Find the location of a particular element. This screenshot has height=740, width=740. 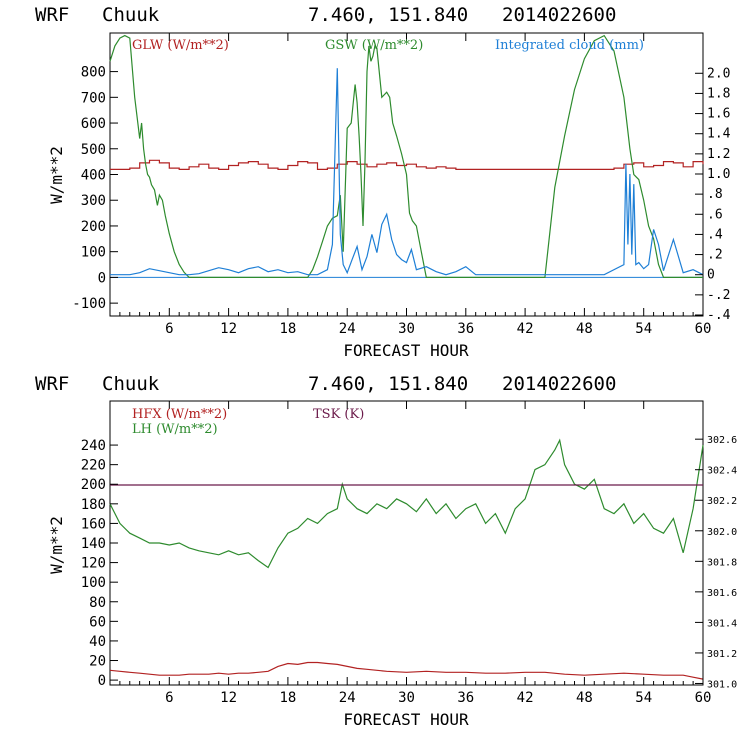

panel-1-ylabel: W/m**2 is located at coordinates (56, 175).